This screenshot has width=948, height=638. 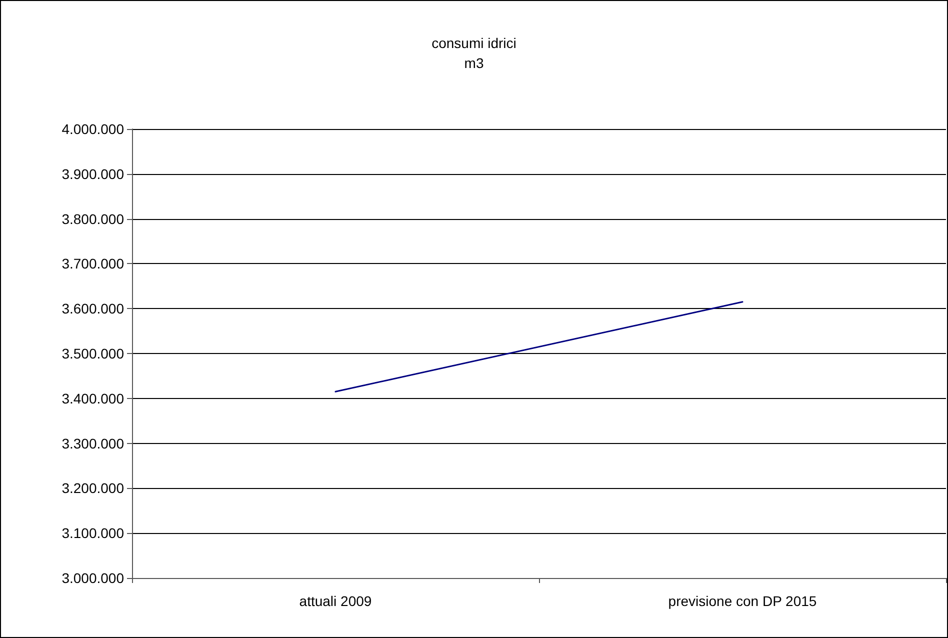 I want to click on y-tick-label: 3.700.000, so click(x=93, y=264).